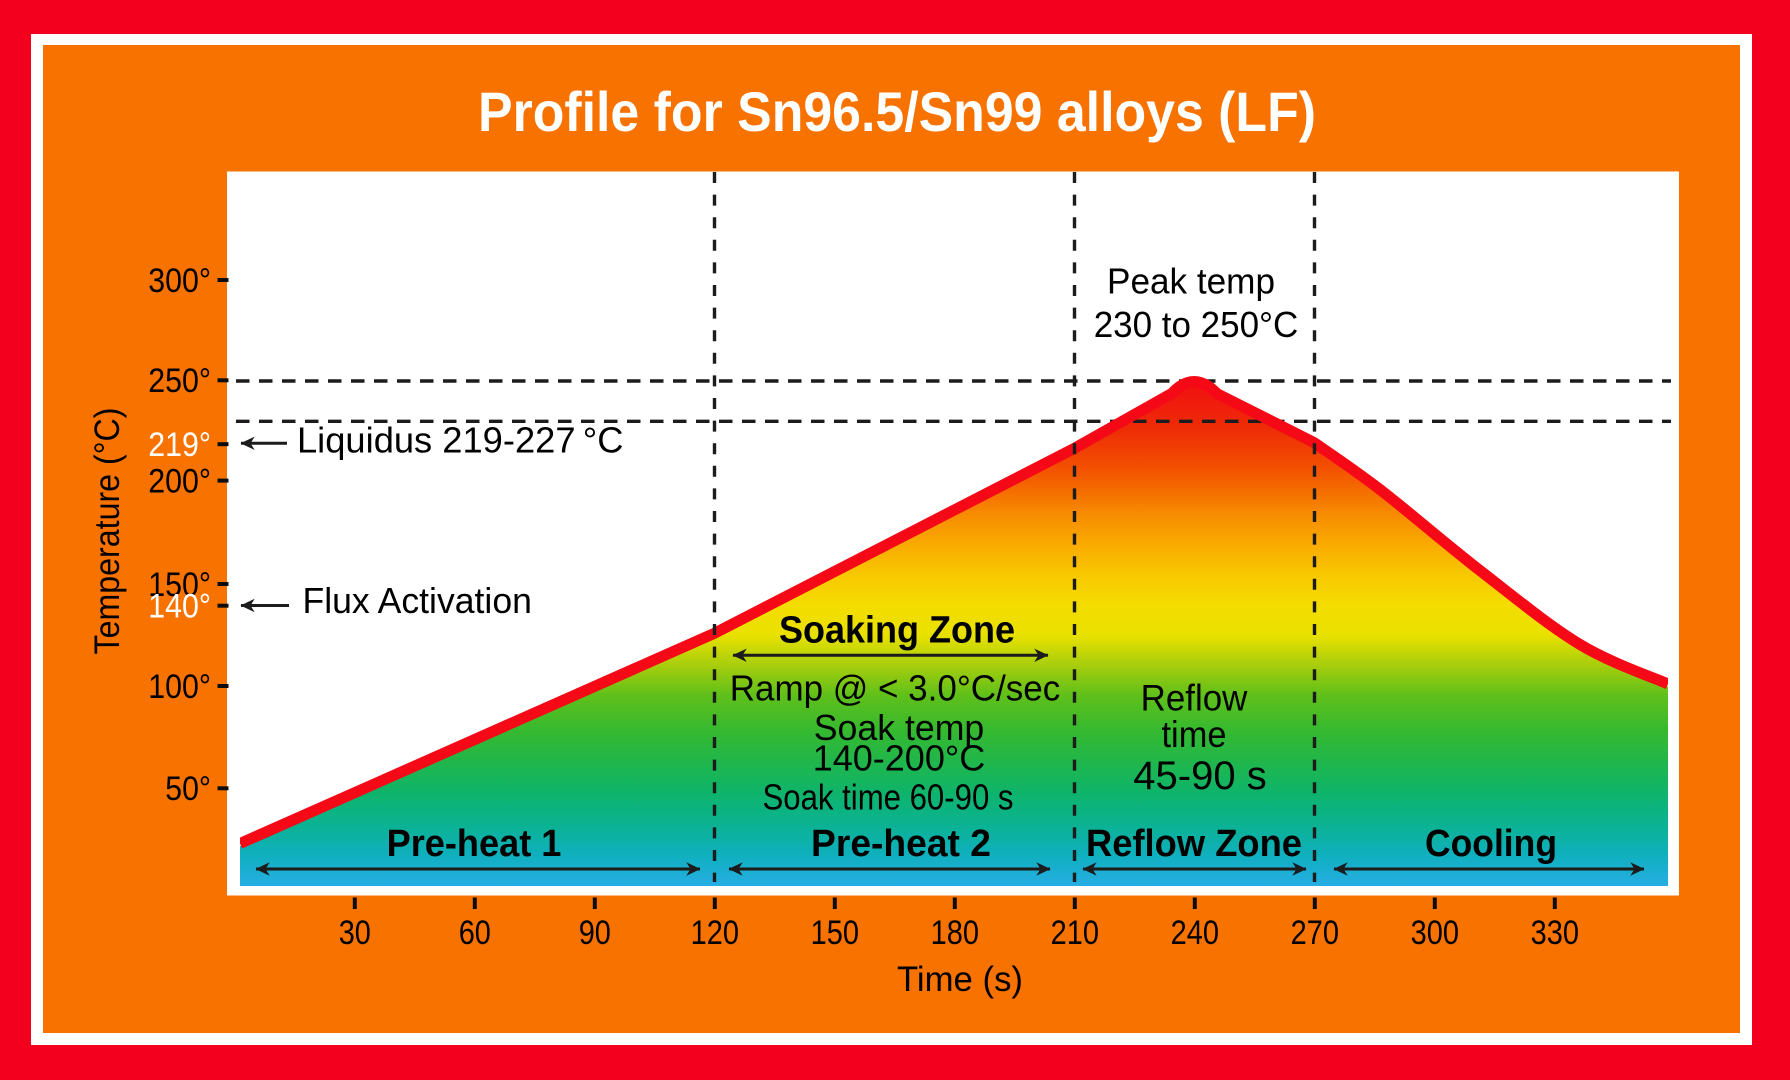 This screenshot has width=1790, height=1080. I want to click on svg-text: 250°, so click(179, 381).